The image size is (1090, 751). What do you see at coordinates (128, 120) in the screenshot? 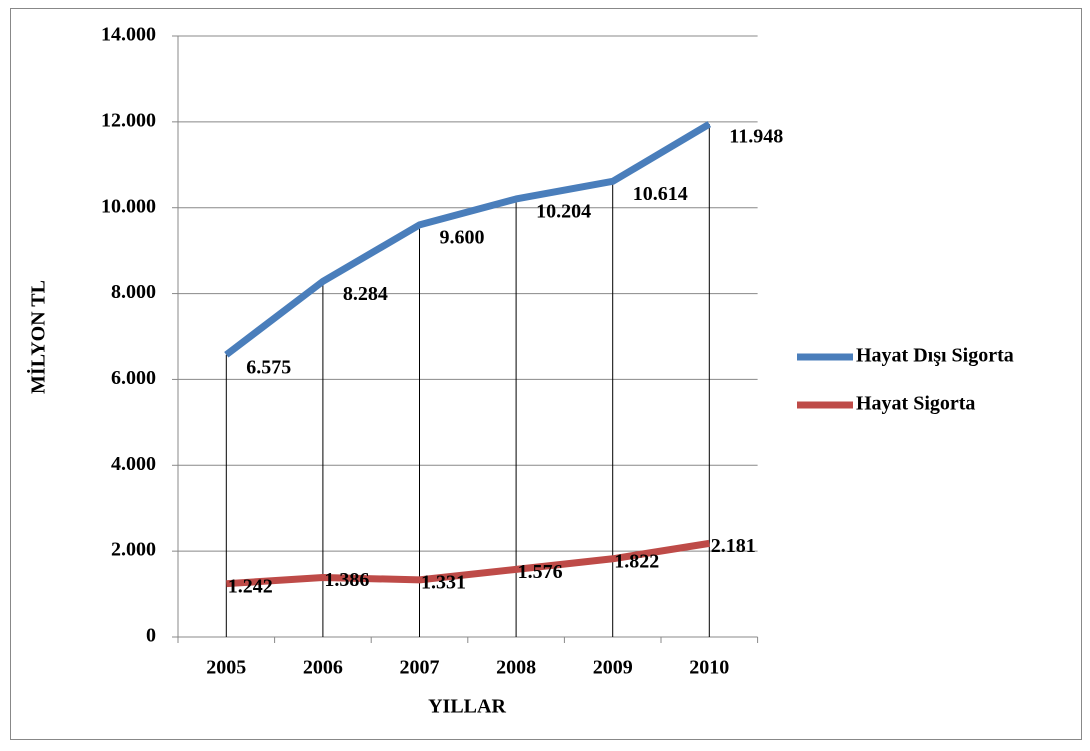
I see `y-tick-label: 12.000` at bounding box center [128, 120].